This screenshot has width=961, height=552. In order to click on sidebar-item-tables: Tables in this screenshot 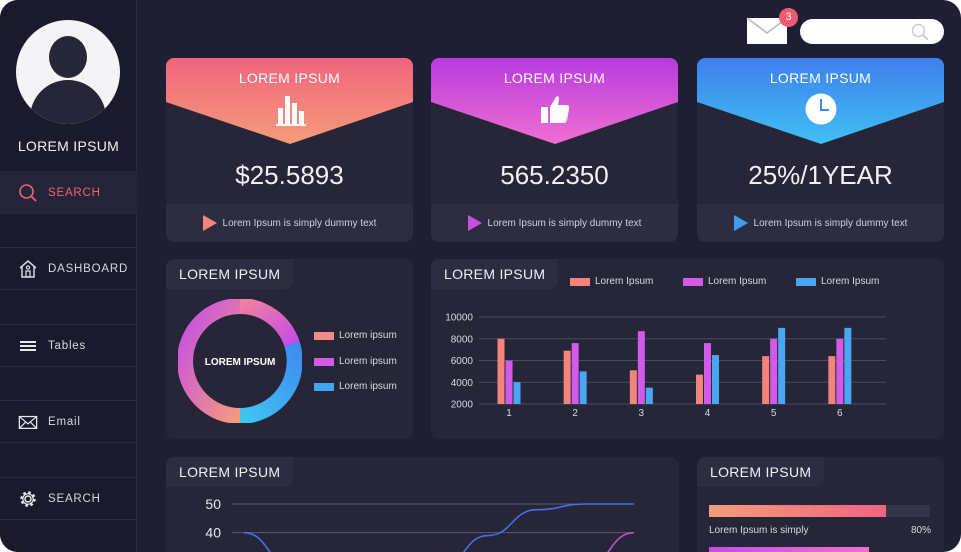, I will do `click(68, 345)`.